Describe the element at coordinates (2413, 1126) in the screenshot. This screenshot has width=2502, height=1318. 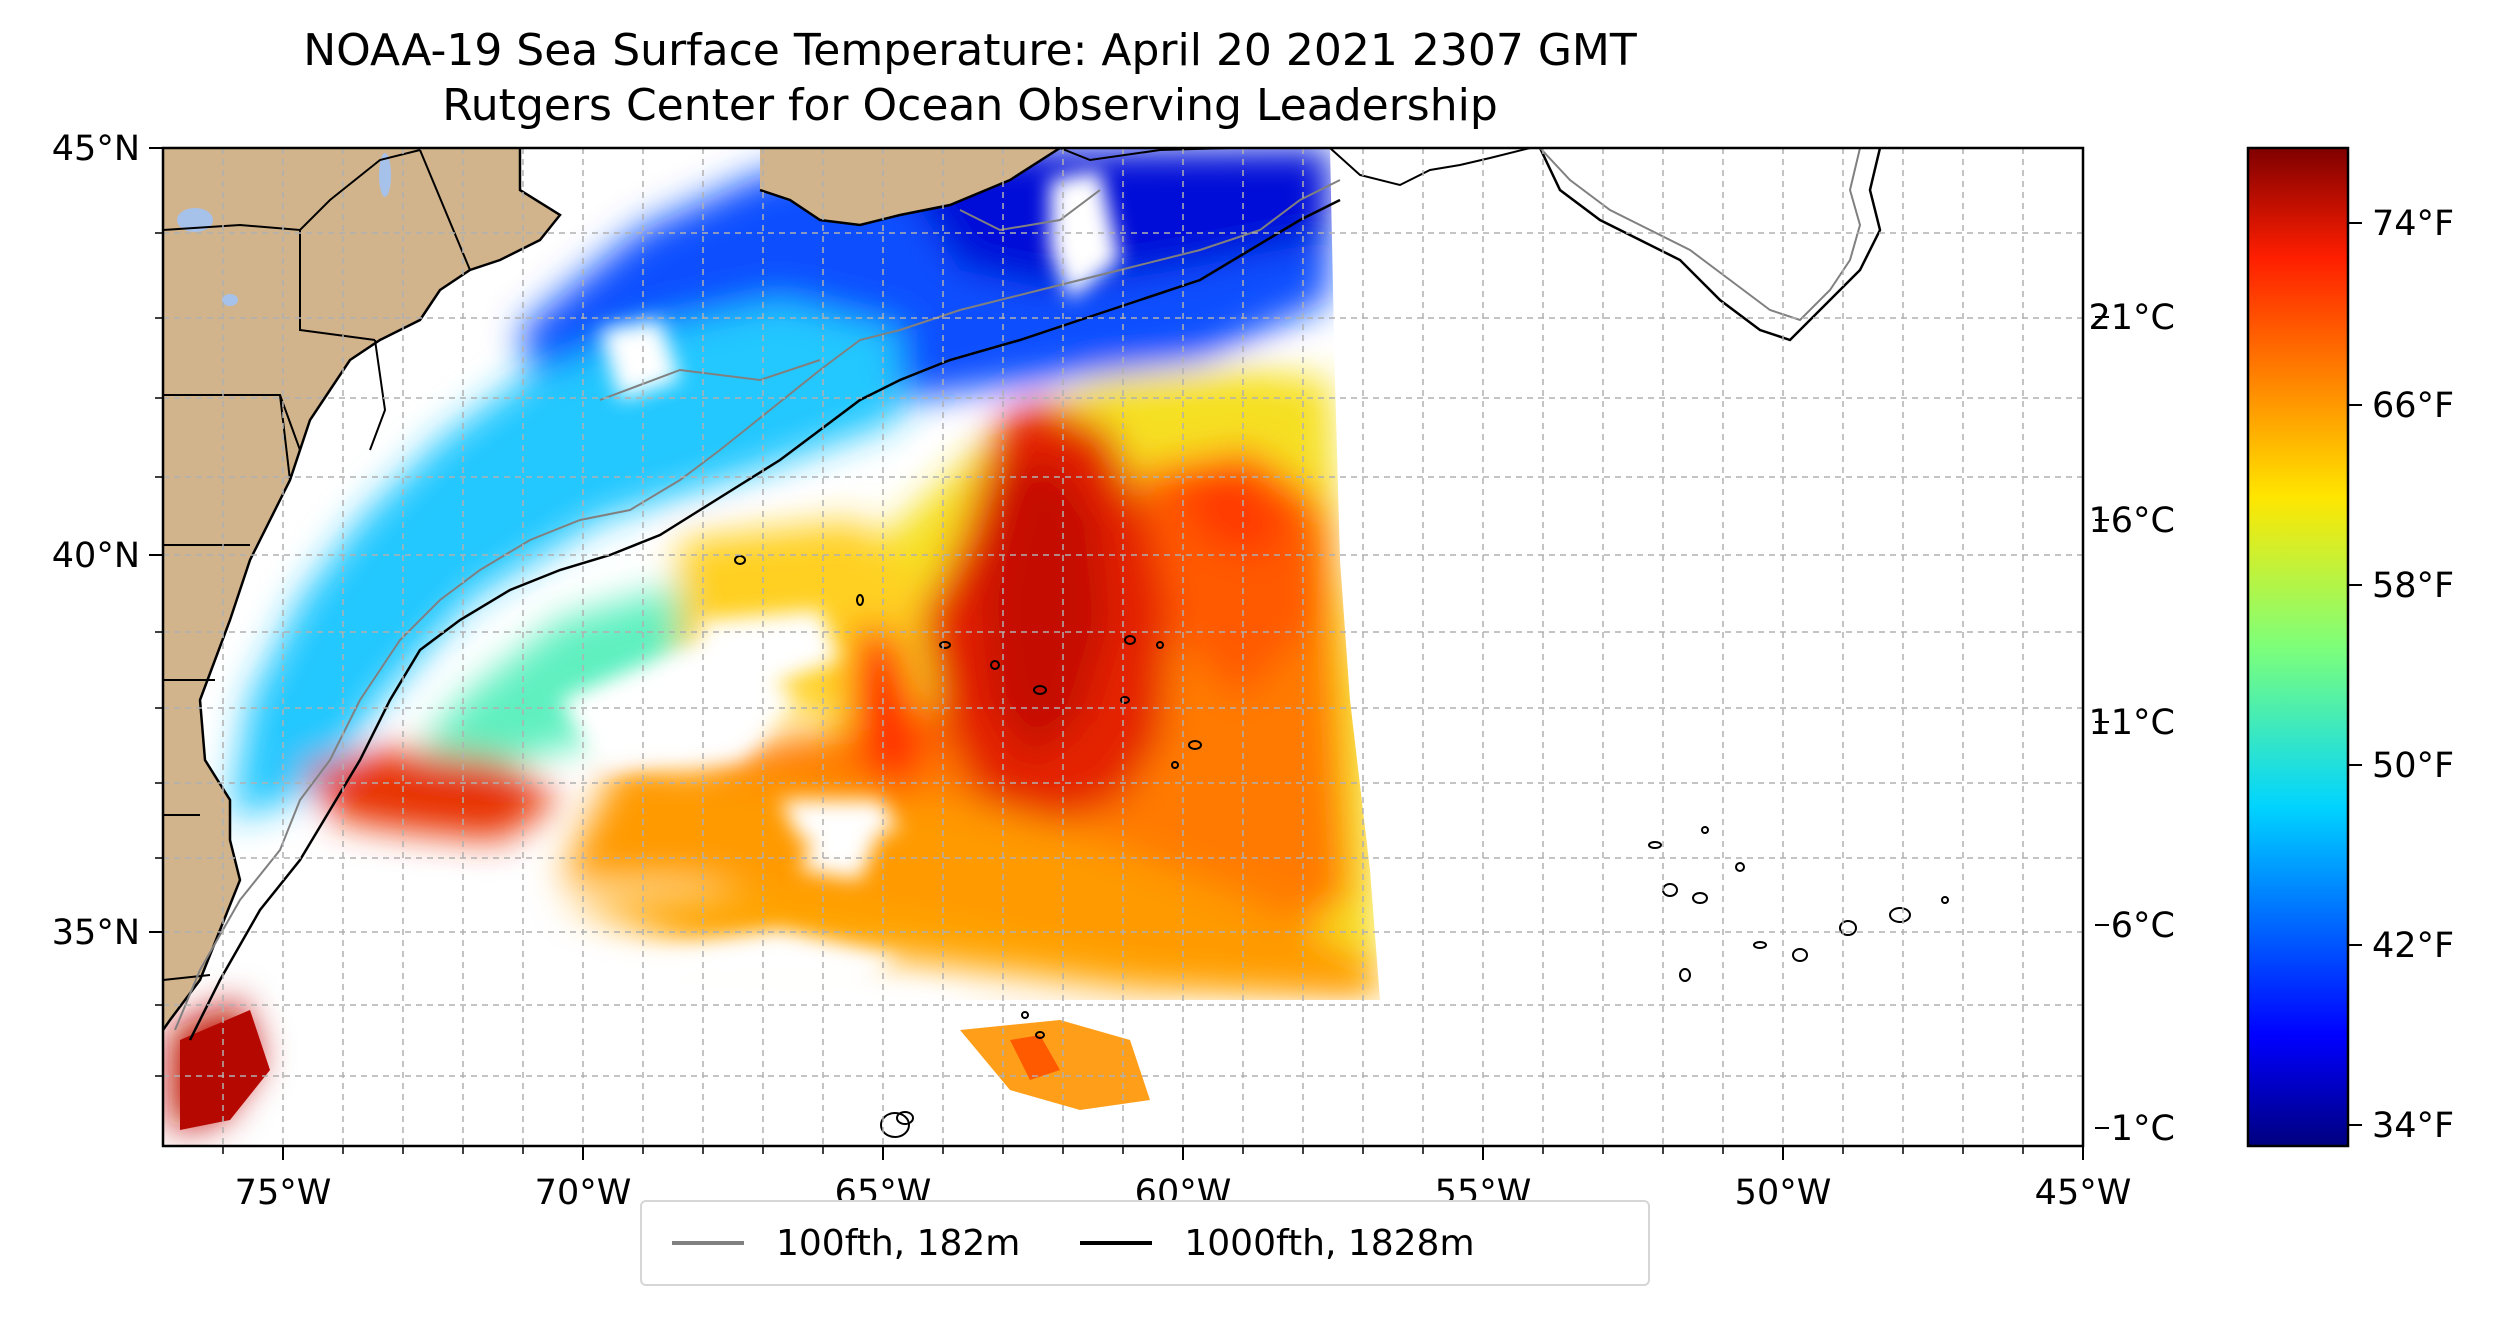
I see `colorbar-f-label: 34°F` at that location.